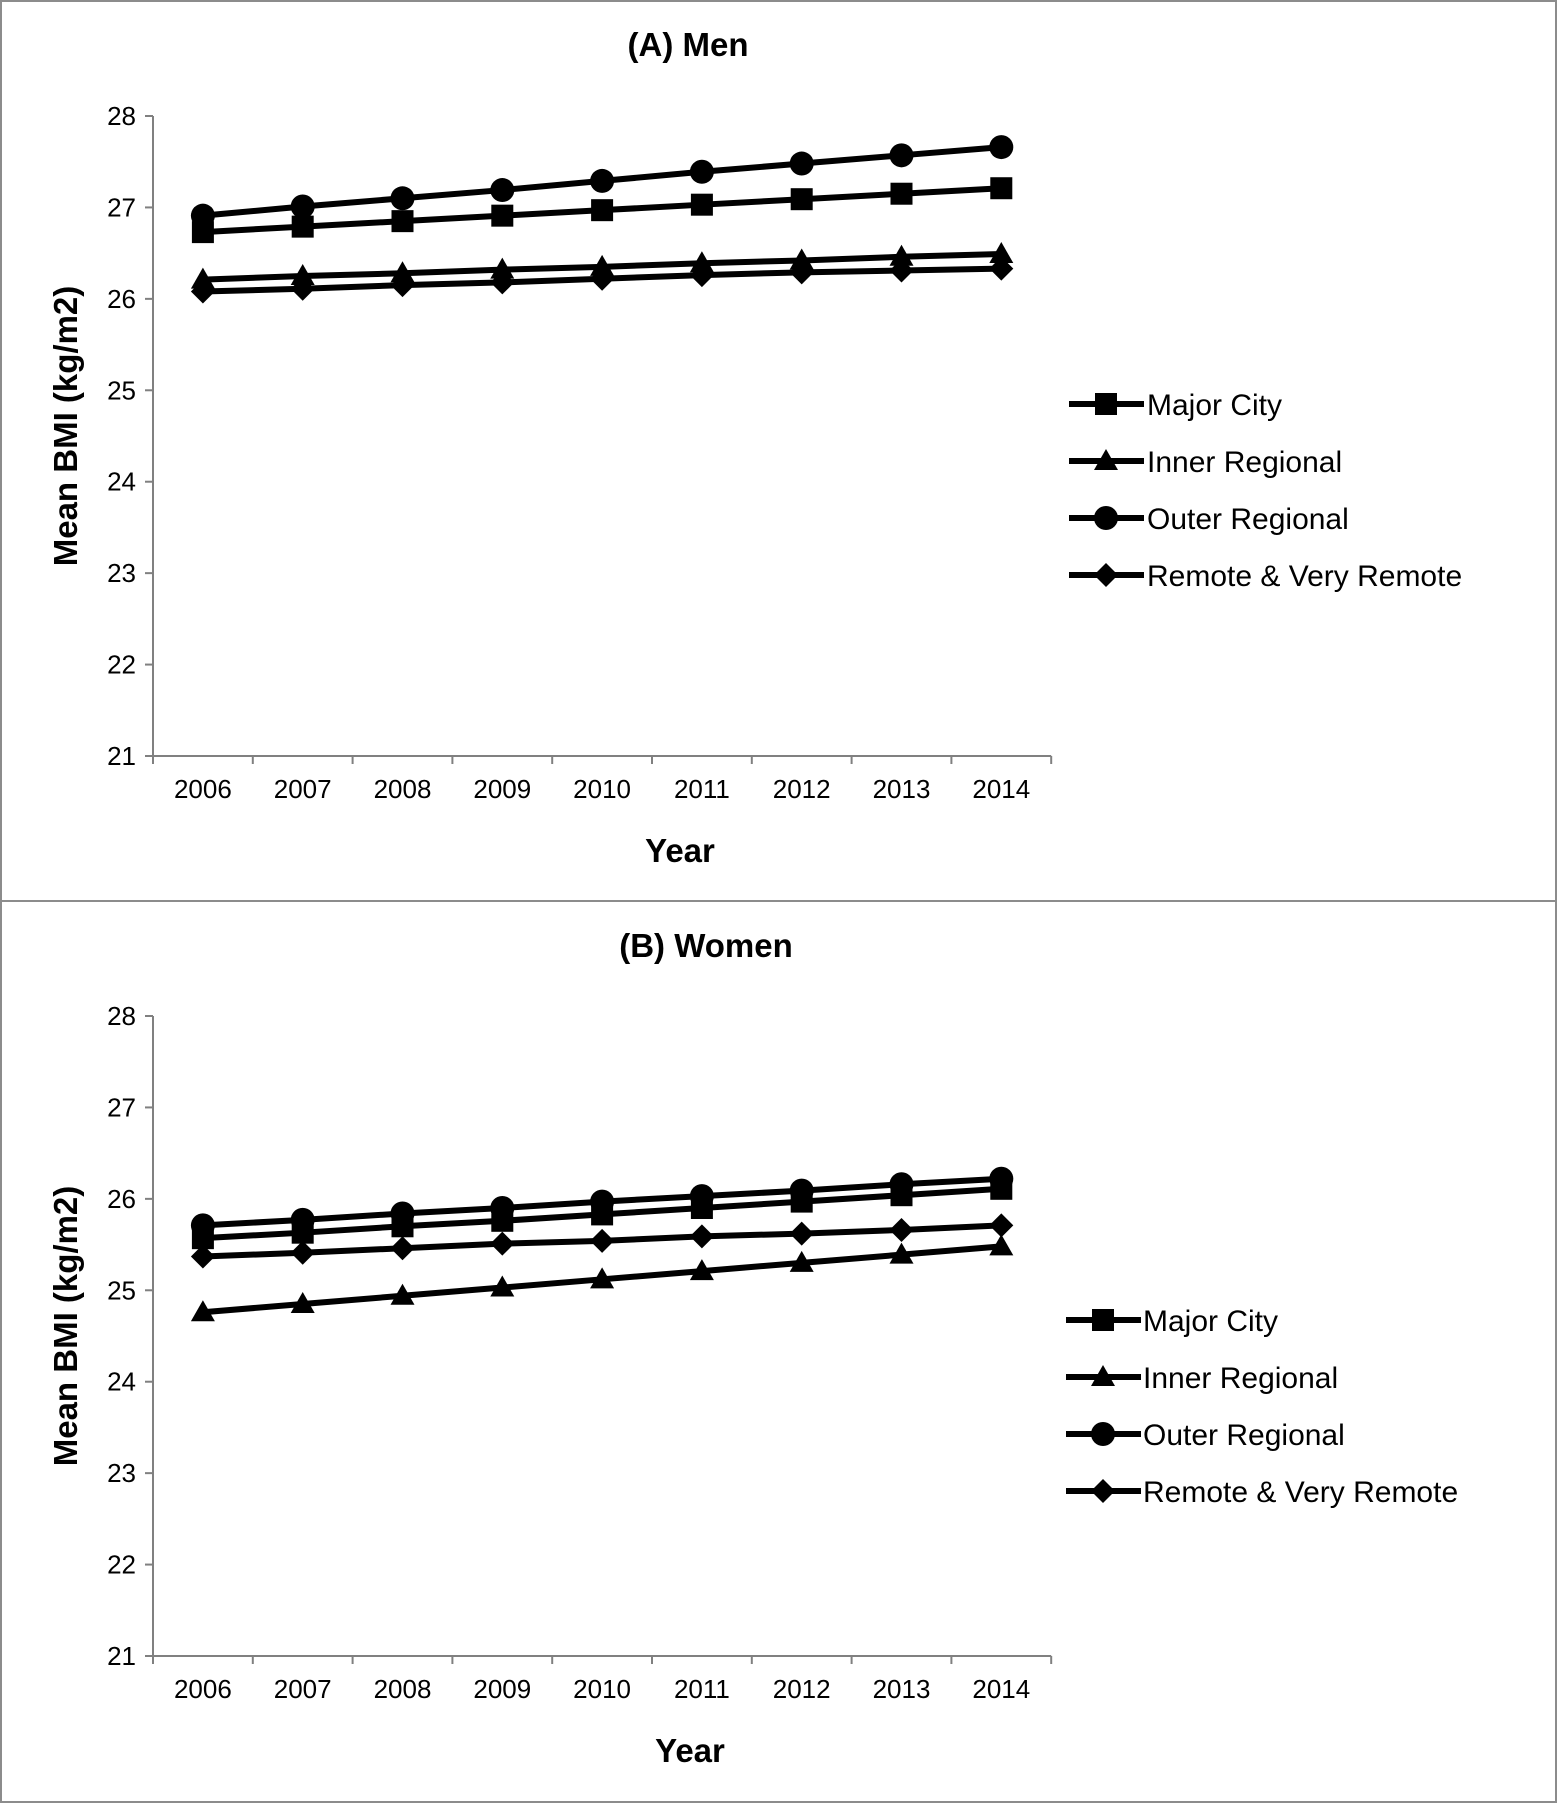  I want to click on chart-title: (A) Men, so click(688, 44).